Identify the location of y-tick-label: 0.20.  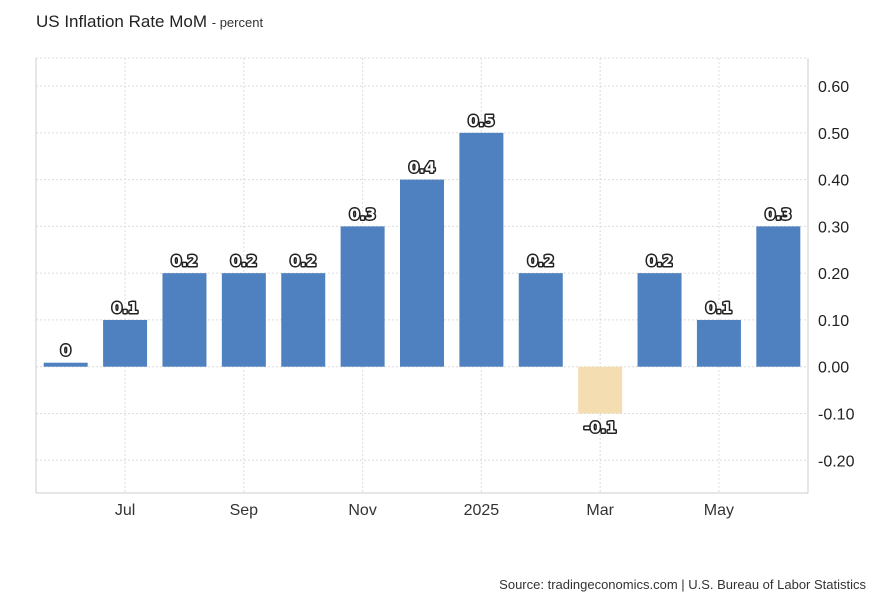
(833, 274).